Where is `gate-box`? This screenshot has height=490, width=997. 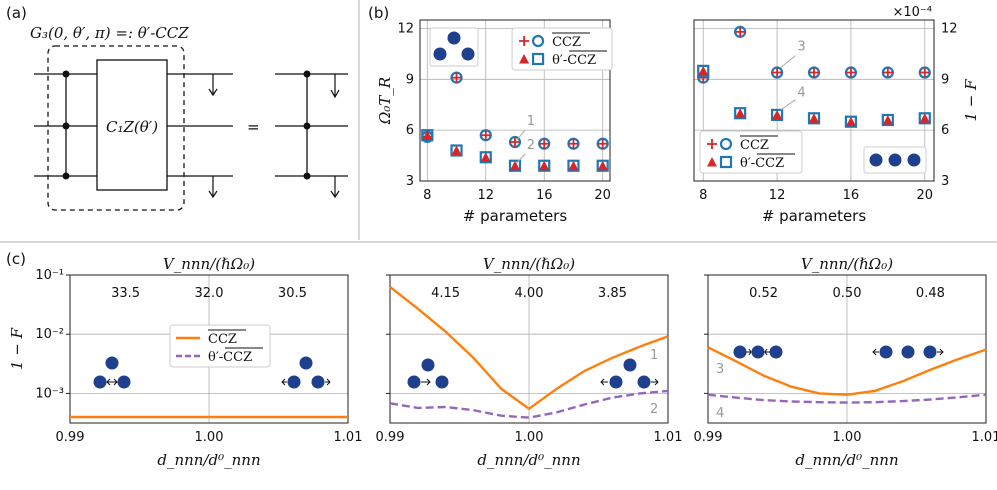 gate-box is located at coordinates (132, 125).